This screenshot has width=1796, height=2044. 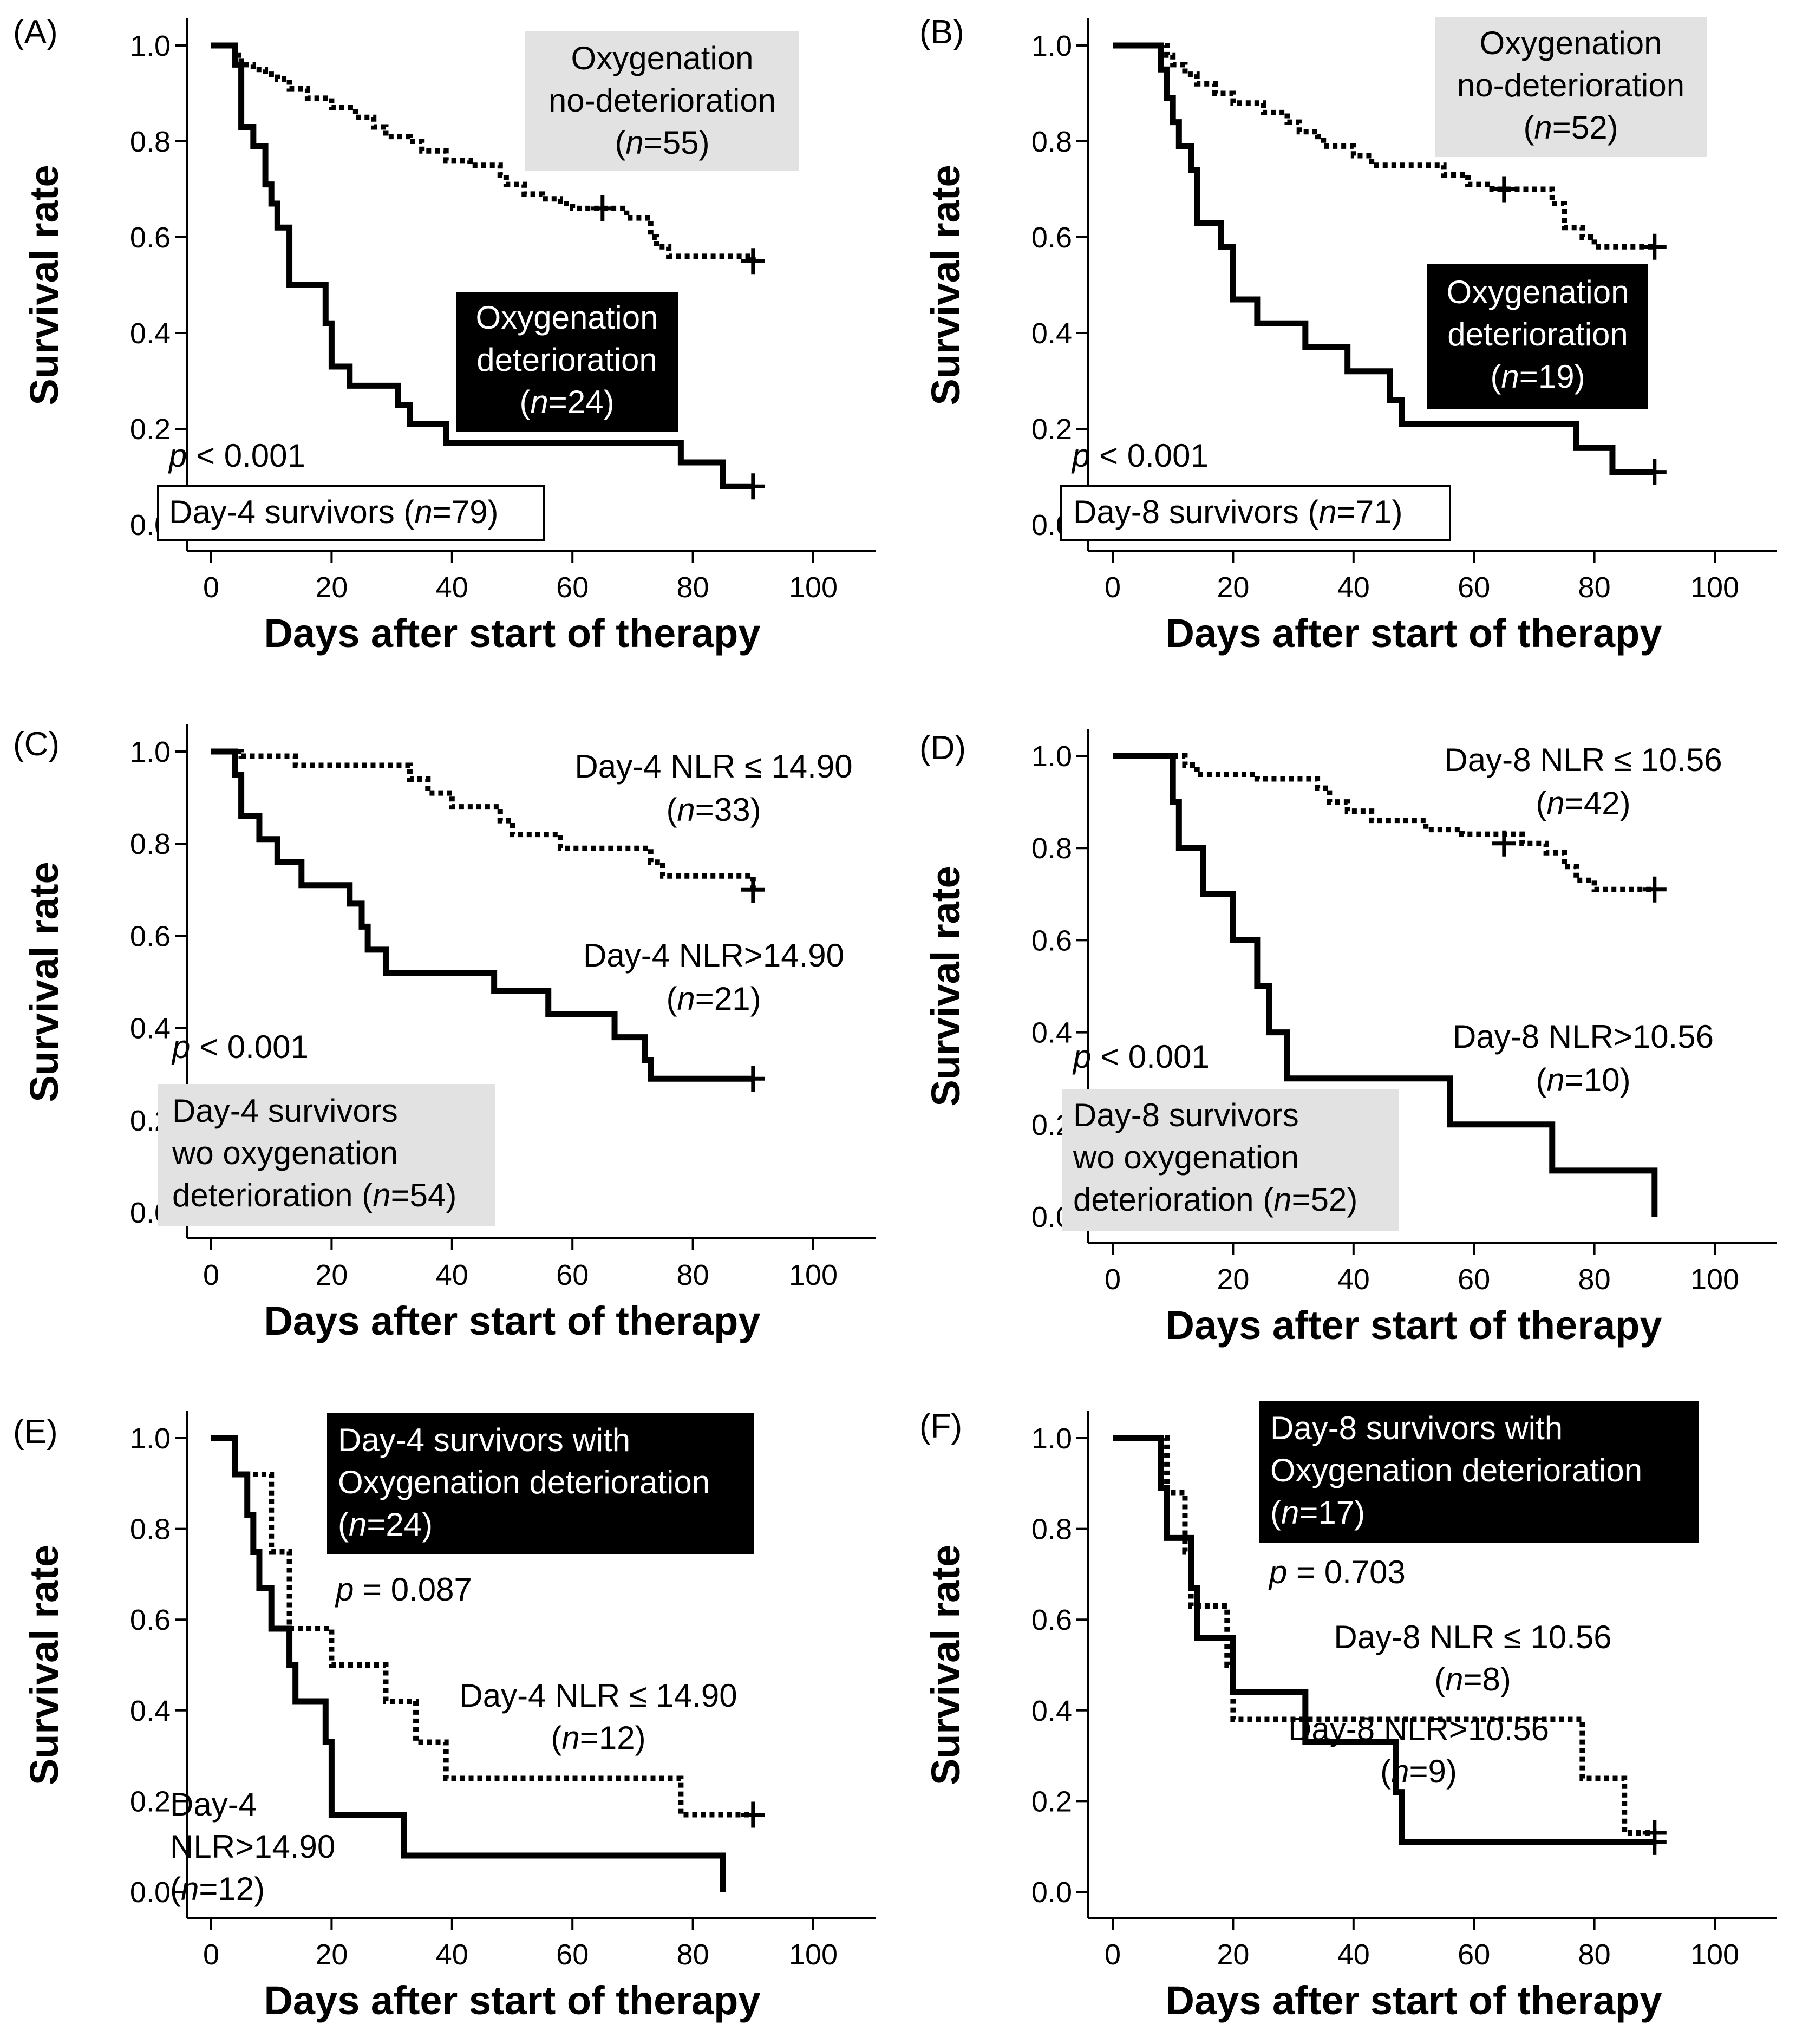 I want to click on series-label: (n=55), so click(x=662, y=143).